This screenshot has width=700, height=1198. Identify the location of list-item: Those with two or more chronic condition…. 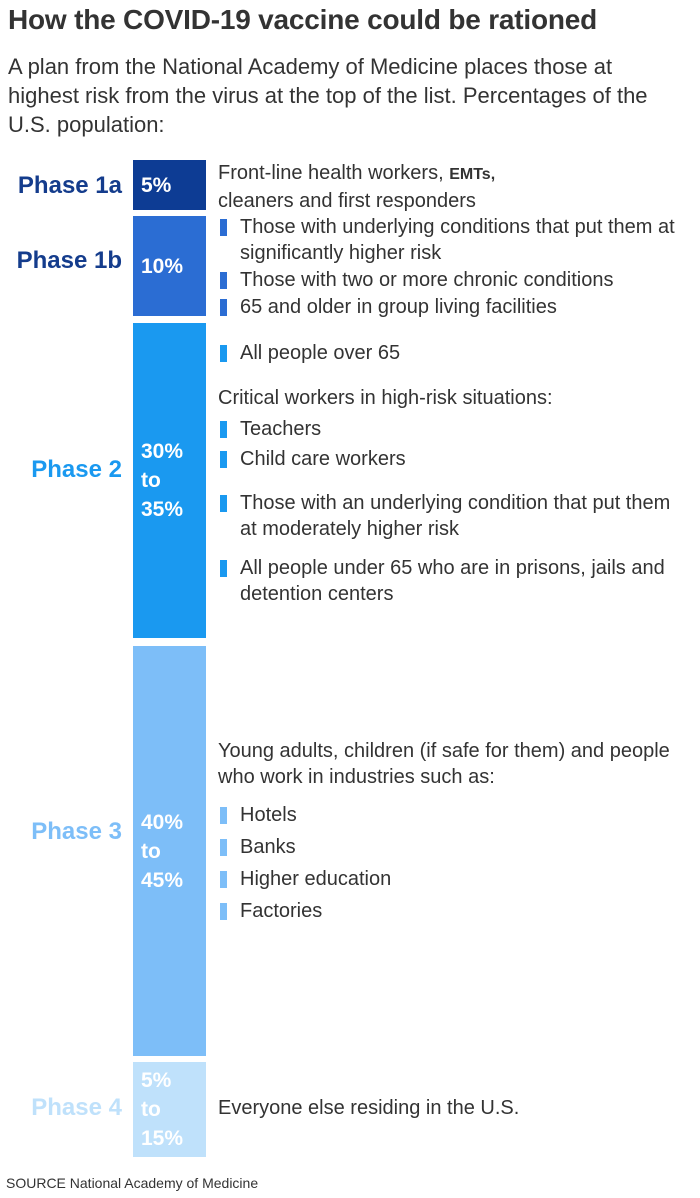
(458, 280).